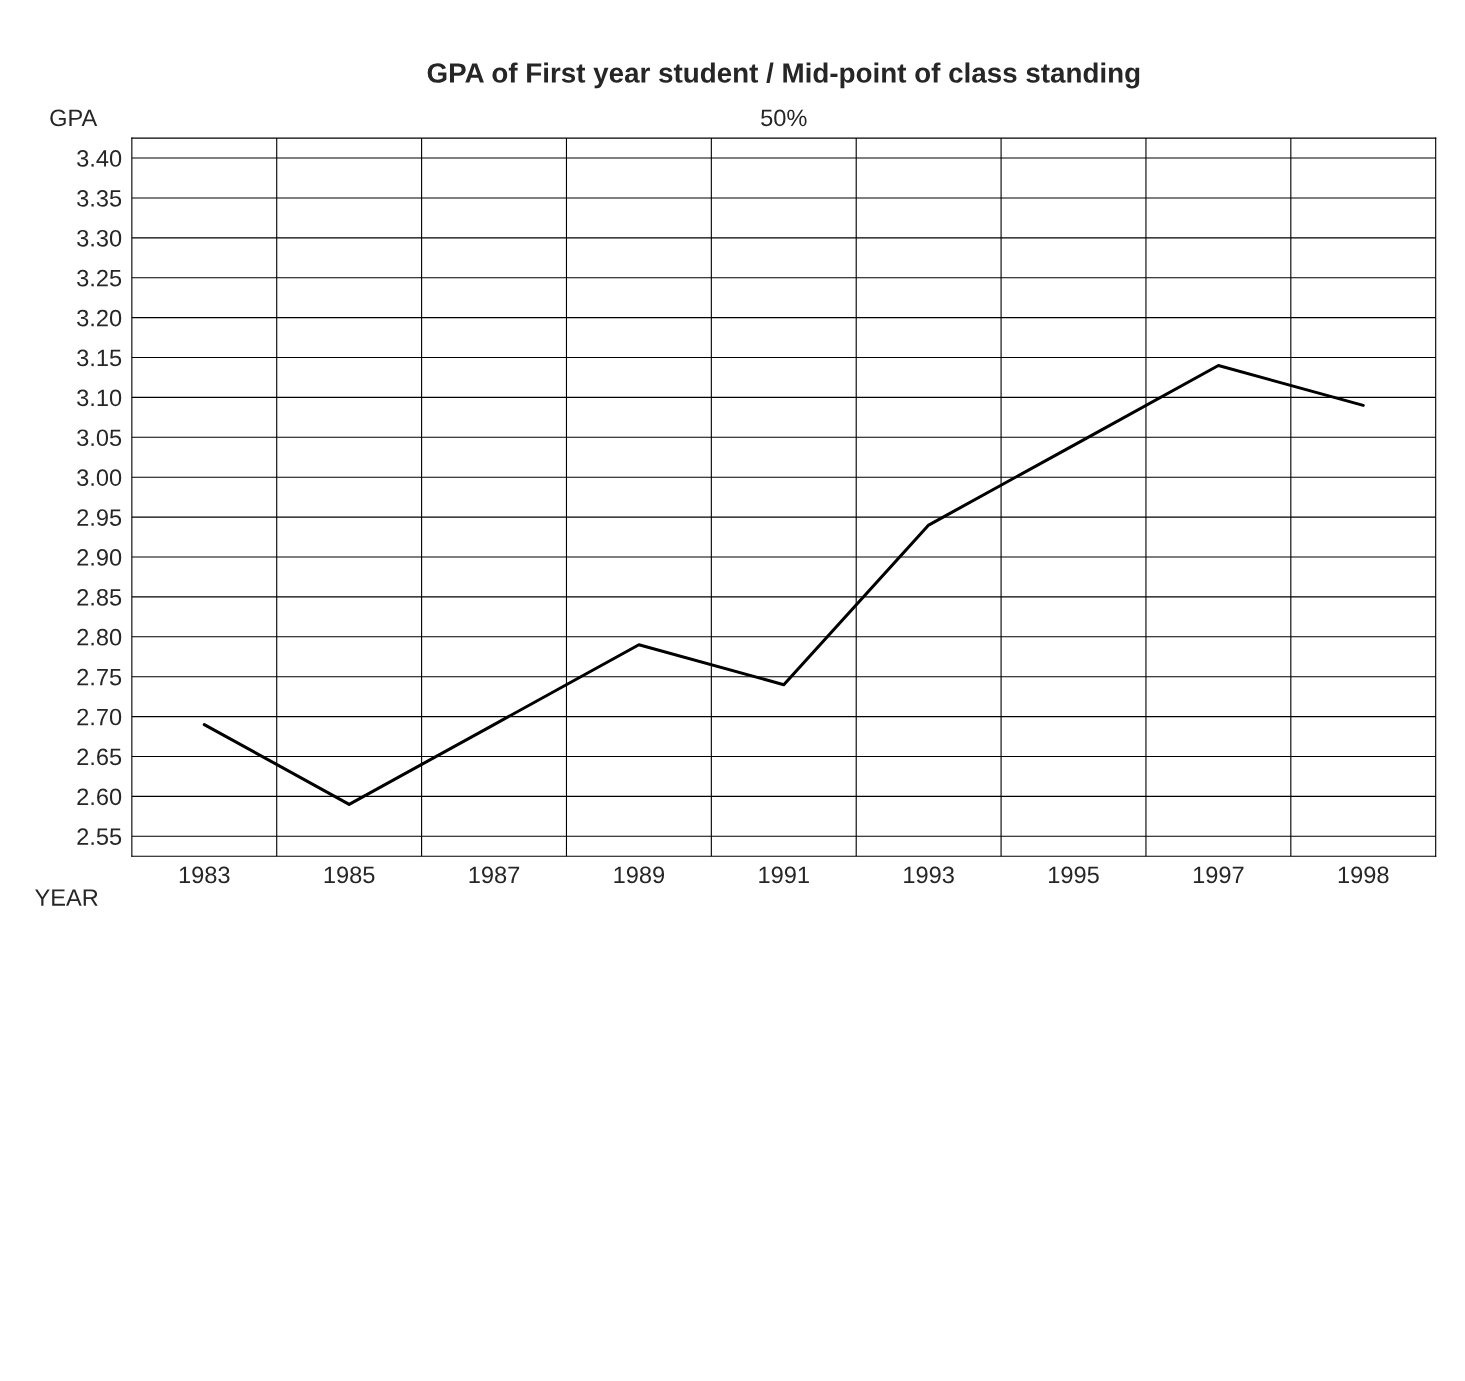 This screenshot has width=1465, height=1381. I want to click on chart-title: GPA of First year student / Mid-point of class standing, so click(783, 75).